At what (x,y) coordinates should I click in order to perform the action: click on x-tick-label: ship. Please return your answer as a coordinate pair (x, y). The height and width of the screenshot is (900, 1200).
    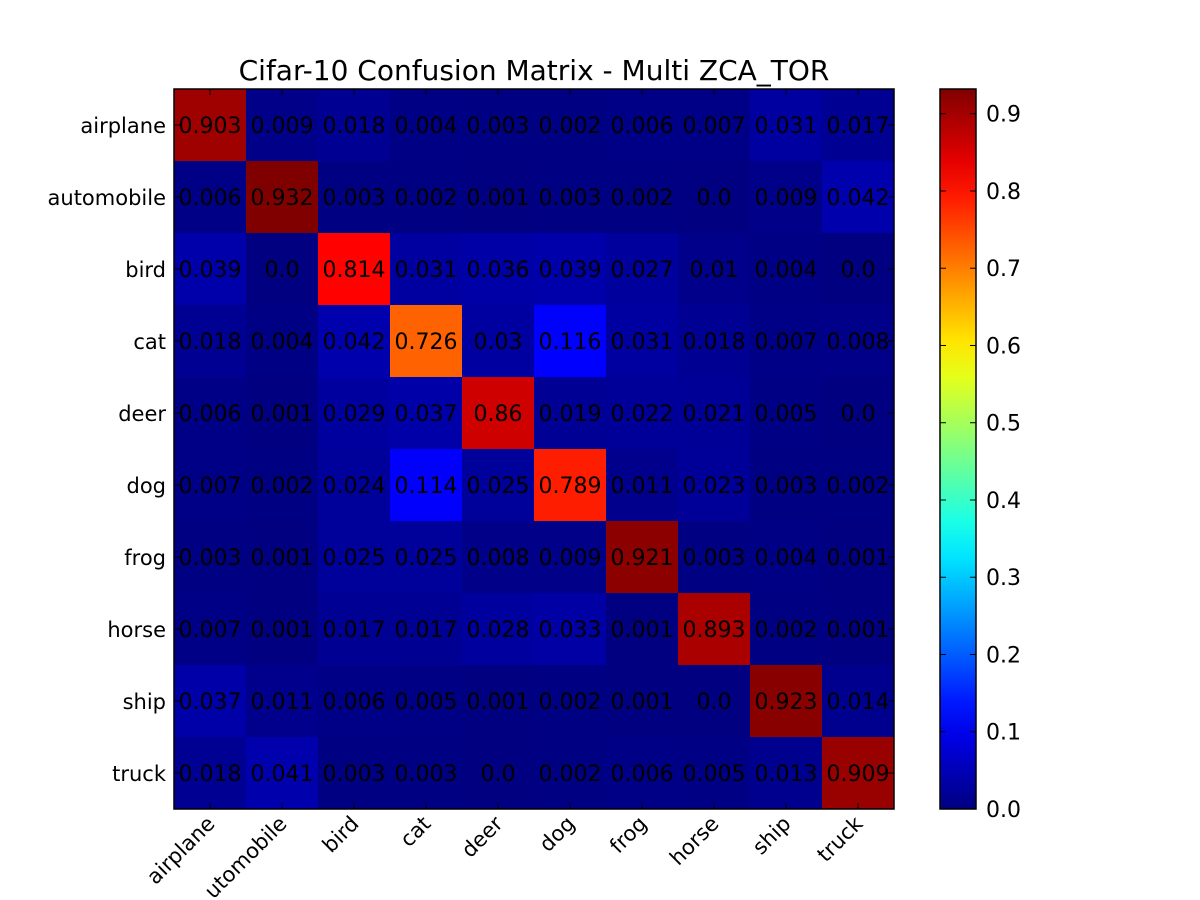
    Looking at the image, I should click on (772, 836).